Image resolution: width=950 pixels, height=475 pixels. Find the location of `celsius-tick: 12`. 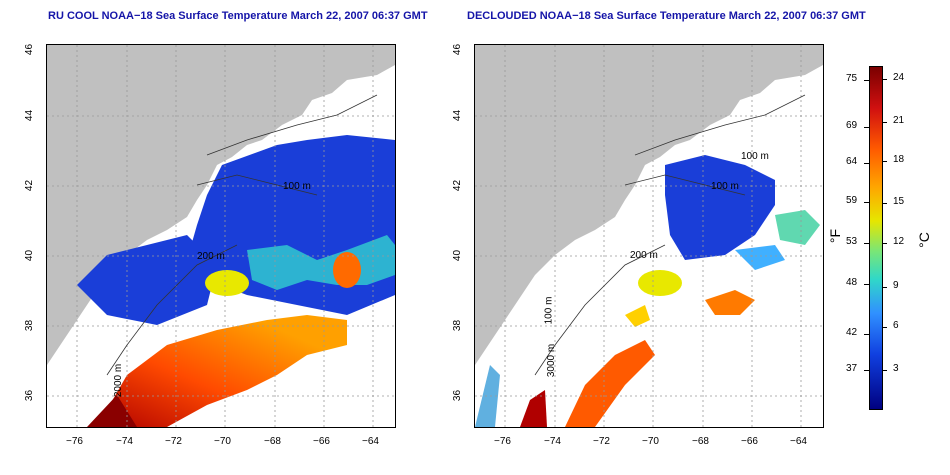

celsius-tick: 12 is located at coordinates (899, 241).